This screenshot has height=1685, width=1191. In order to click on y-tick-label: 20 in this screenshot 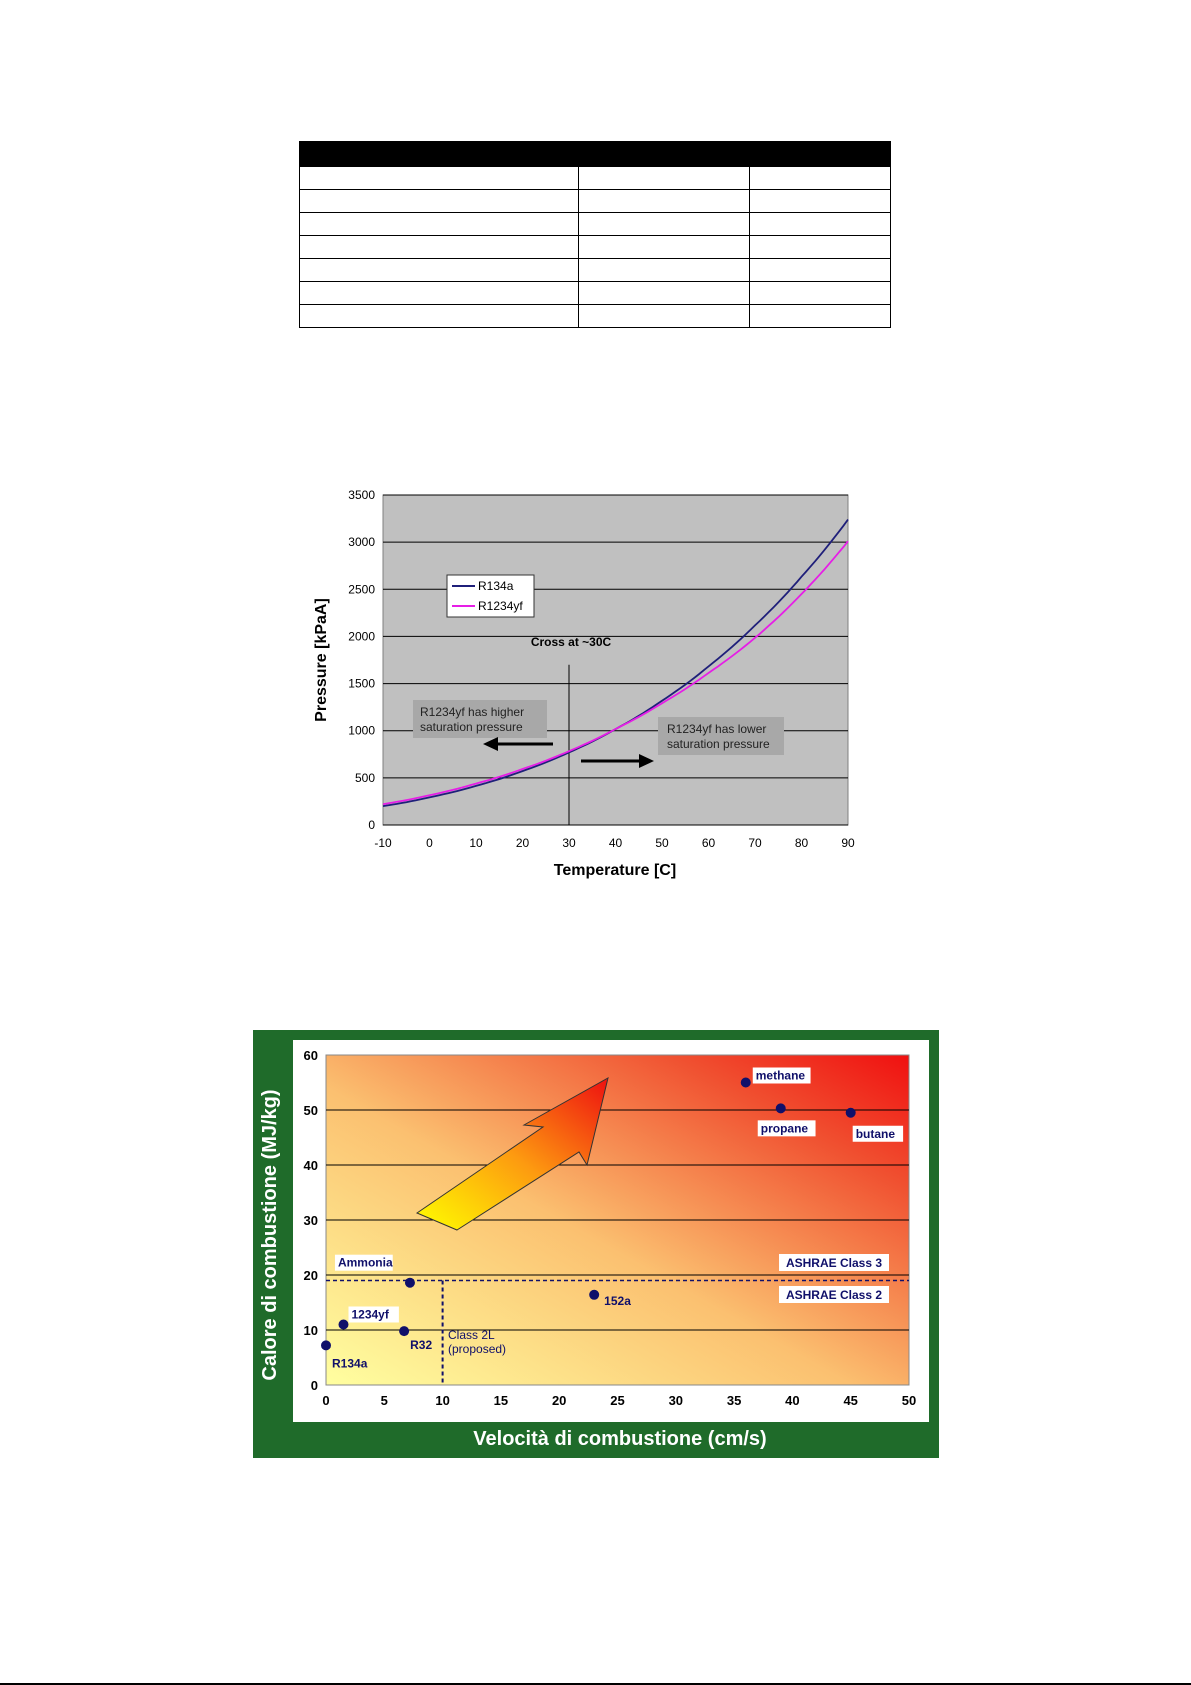, I will do `click(311, 1275)`.